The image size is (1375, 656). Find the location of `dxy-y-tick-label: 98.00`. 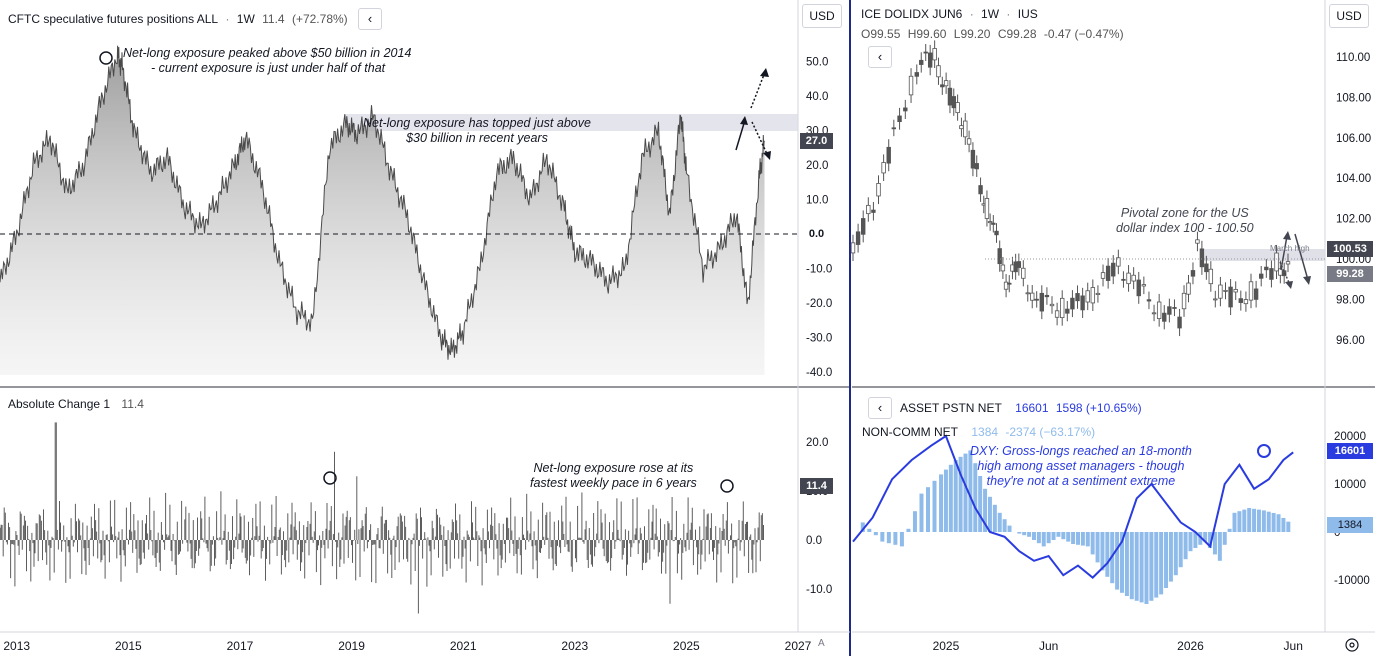

dxy-y-tick-label: 98.00 is located at coordinates (1350, 300).